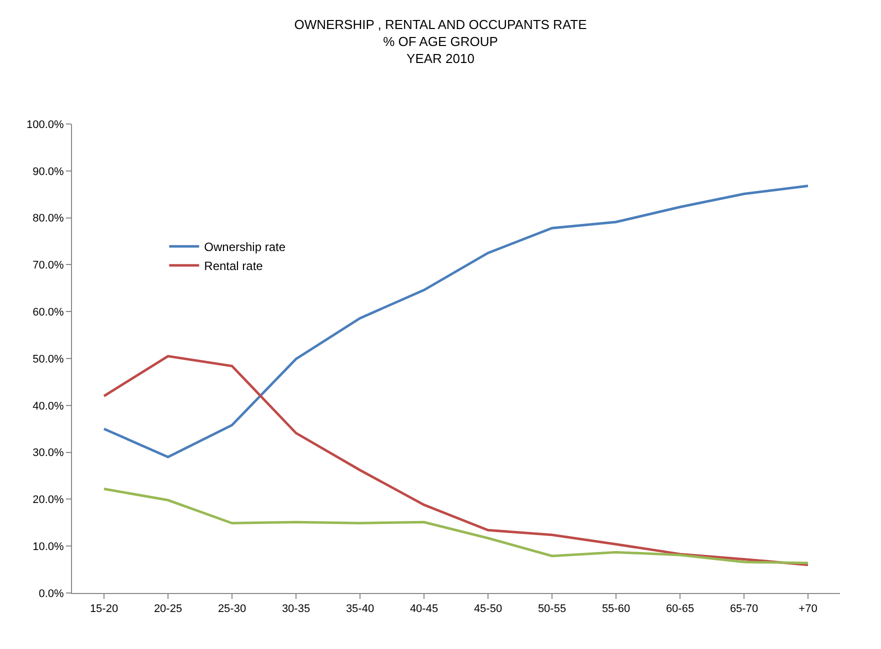  I want to click on line-series, so click(456, 526).